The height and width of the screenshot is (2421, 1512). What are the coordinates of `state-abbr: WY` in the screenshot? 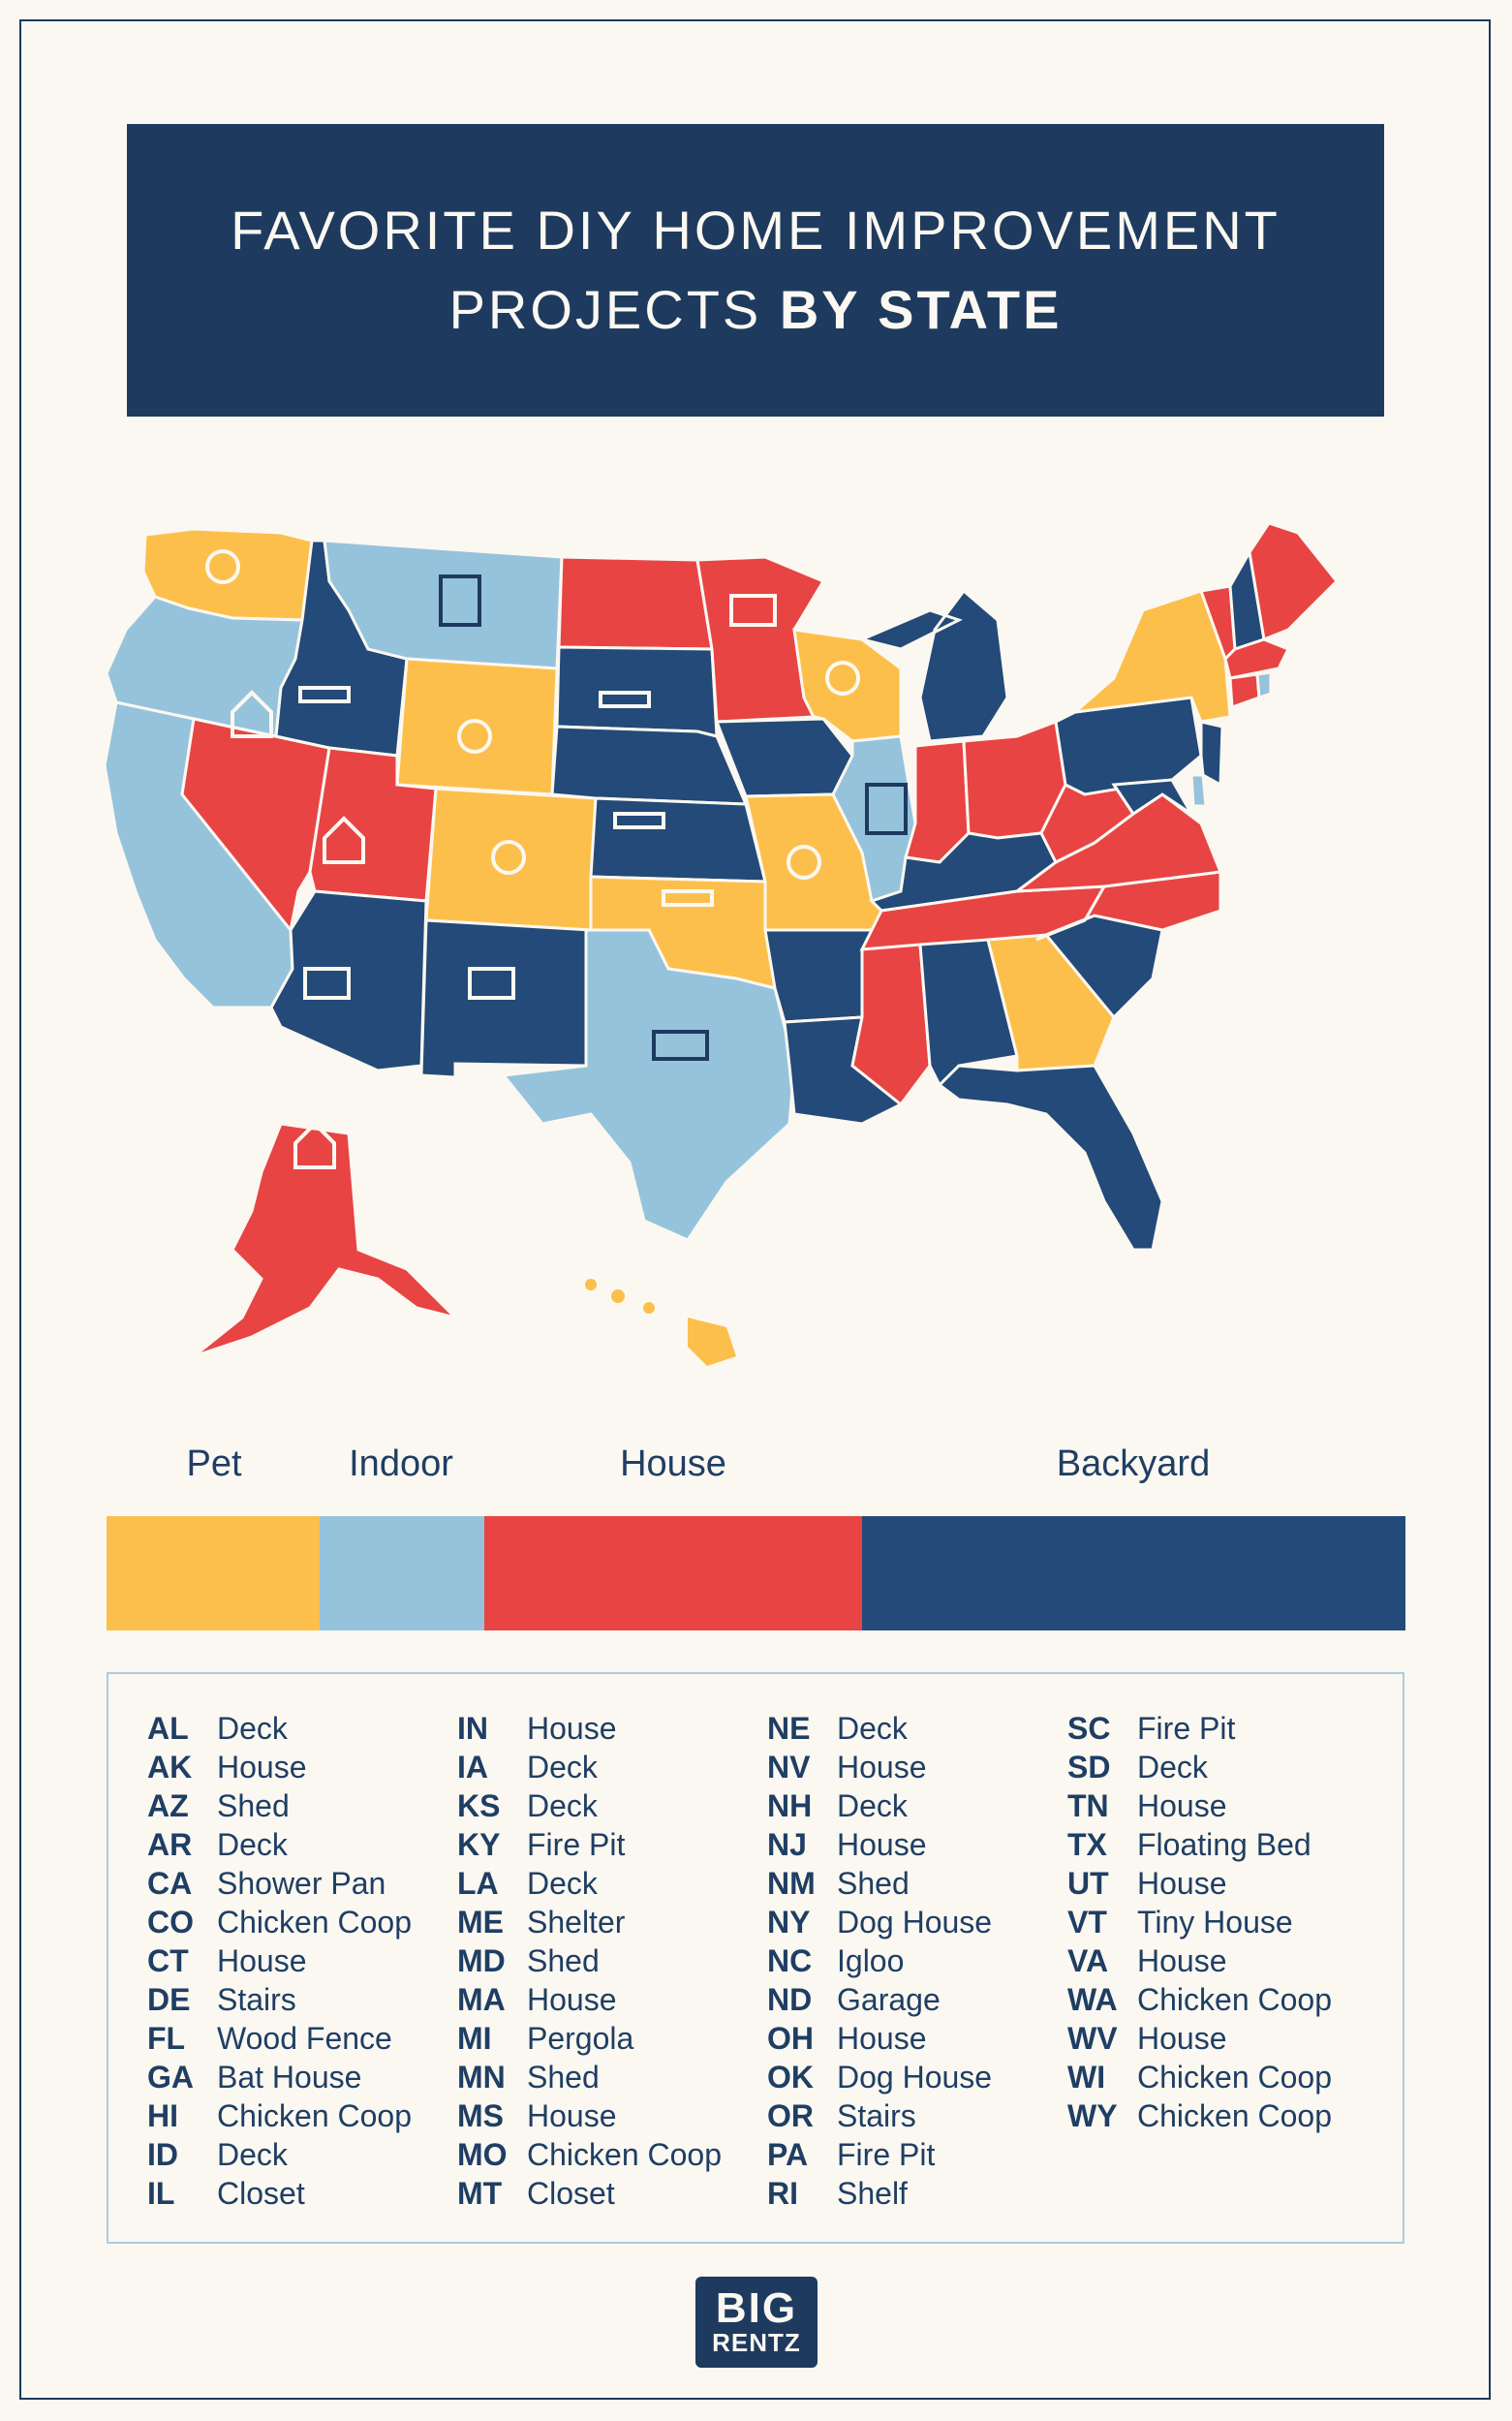 It's located at (1092, 2115).